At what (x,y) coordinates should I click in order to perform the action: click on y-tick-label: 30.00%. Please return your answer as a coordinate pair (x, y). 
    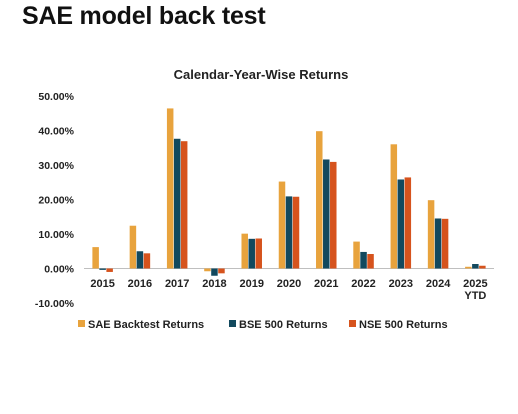
    Looking at the image, I should click on (56, 166).